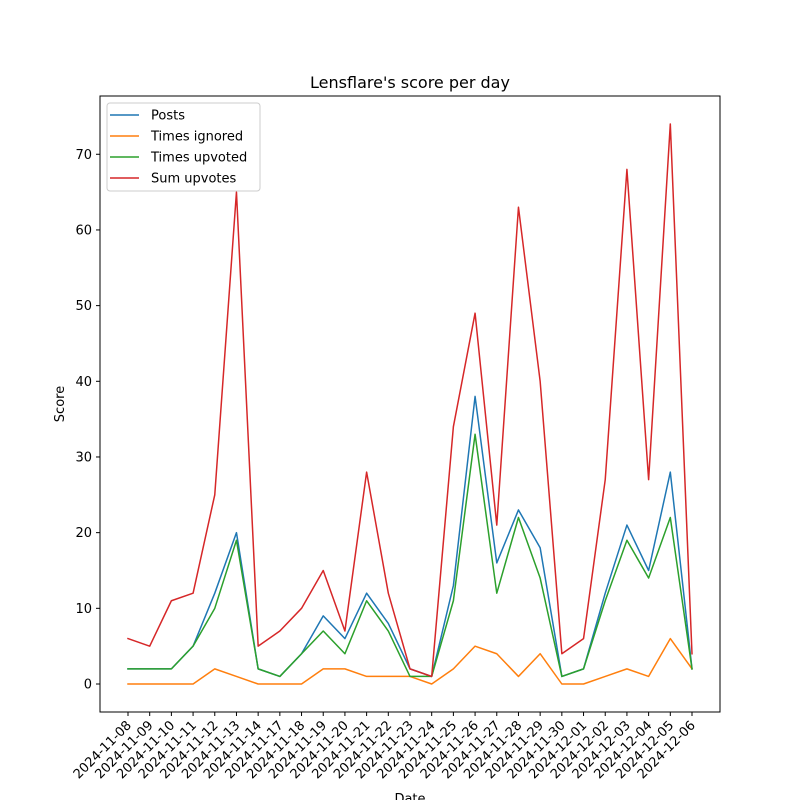 The width and height of the screenshot is (800, 800). I want to click on x-axis-label: Date, so click(409, 796).